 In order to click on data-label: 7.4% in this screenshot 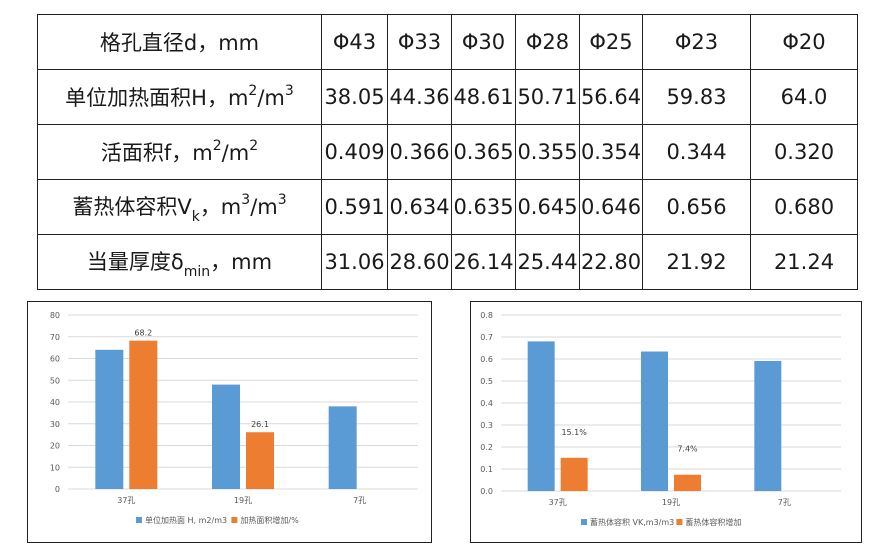, I will do `click(687, 449)`.